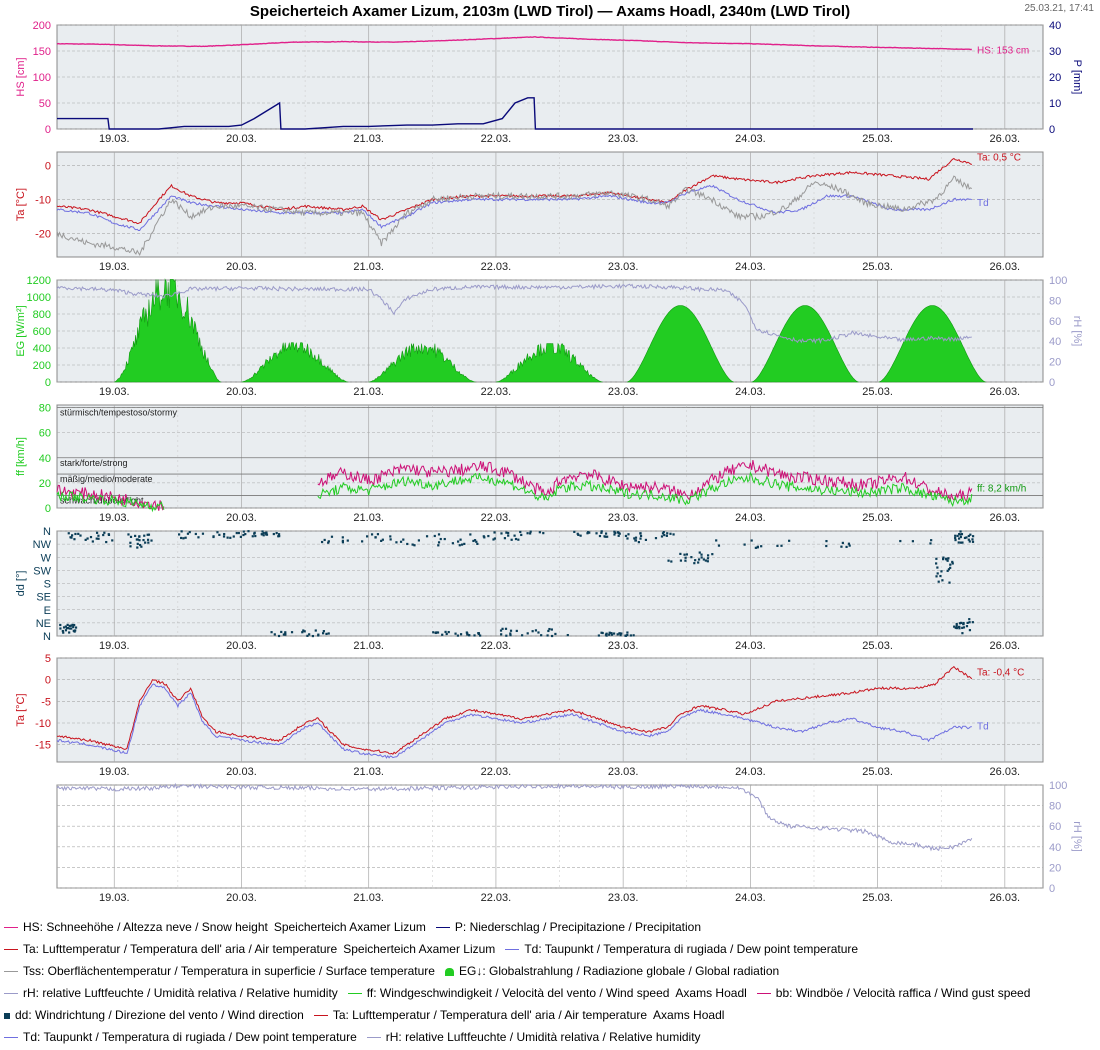  Describe the element at coordinates (102, 500) in the screenshot. I see `wind-band-label: schwach/debole/light` at that location.